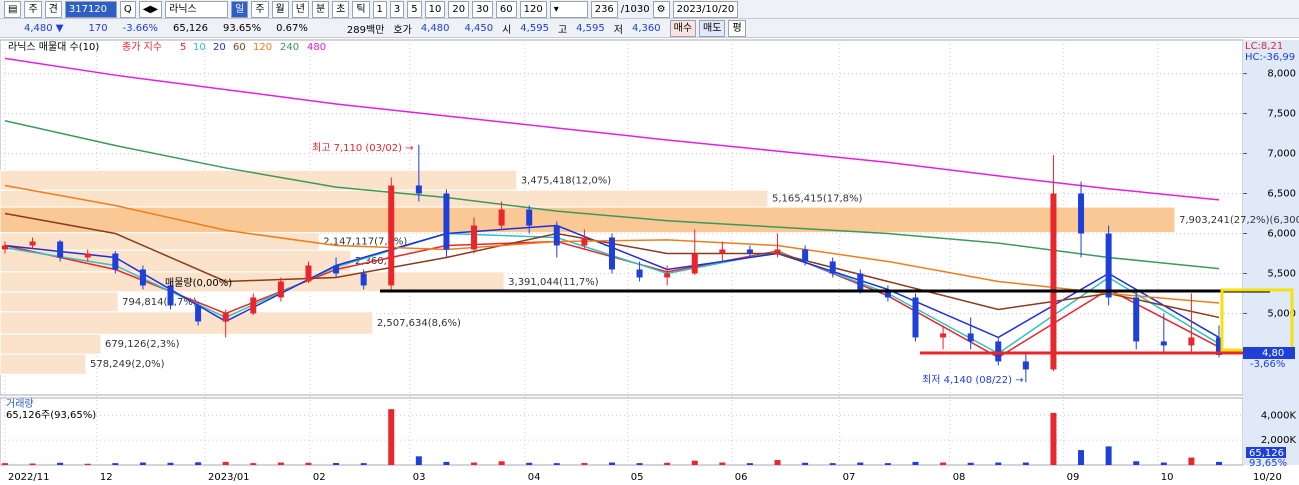 This screenshot has height=485, width=1299. What do you see at coordinates (435, 9) in the screenshot?
I see `interval-button: 10` at bounding box center [435, 9].